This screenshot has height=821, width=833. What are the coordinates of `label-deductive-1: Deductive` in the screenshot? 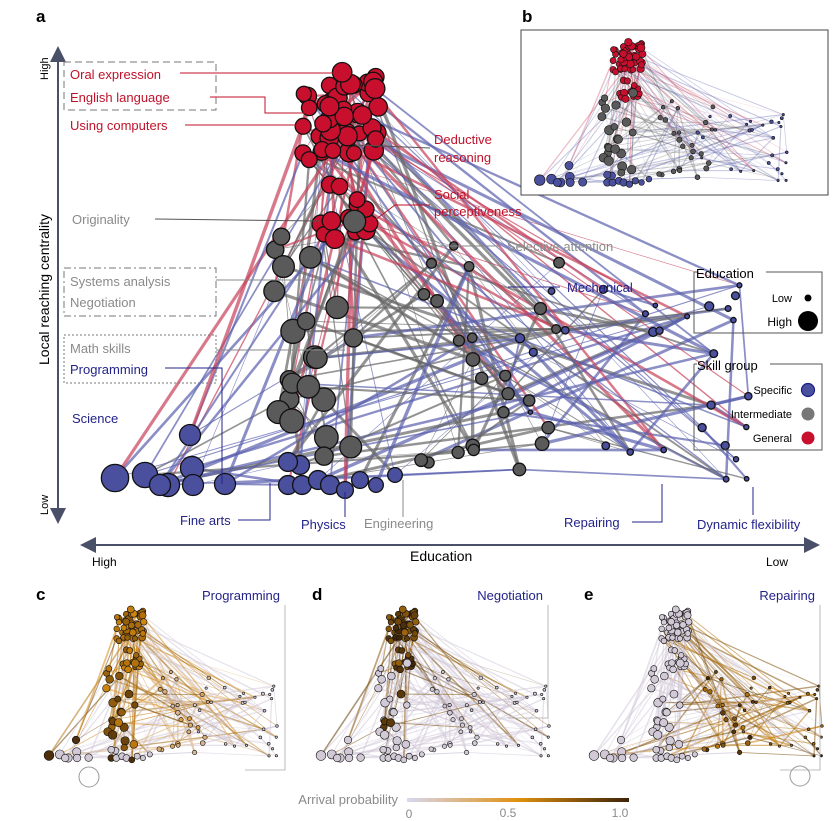 It's located at (463, 139).